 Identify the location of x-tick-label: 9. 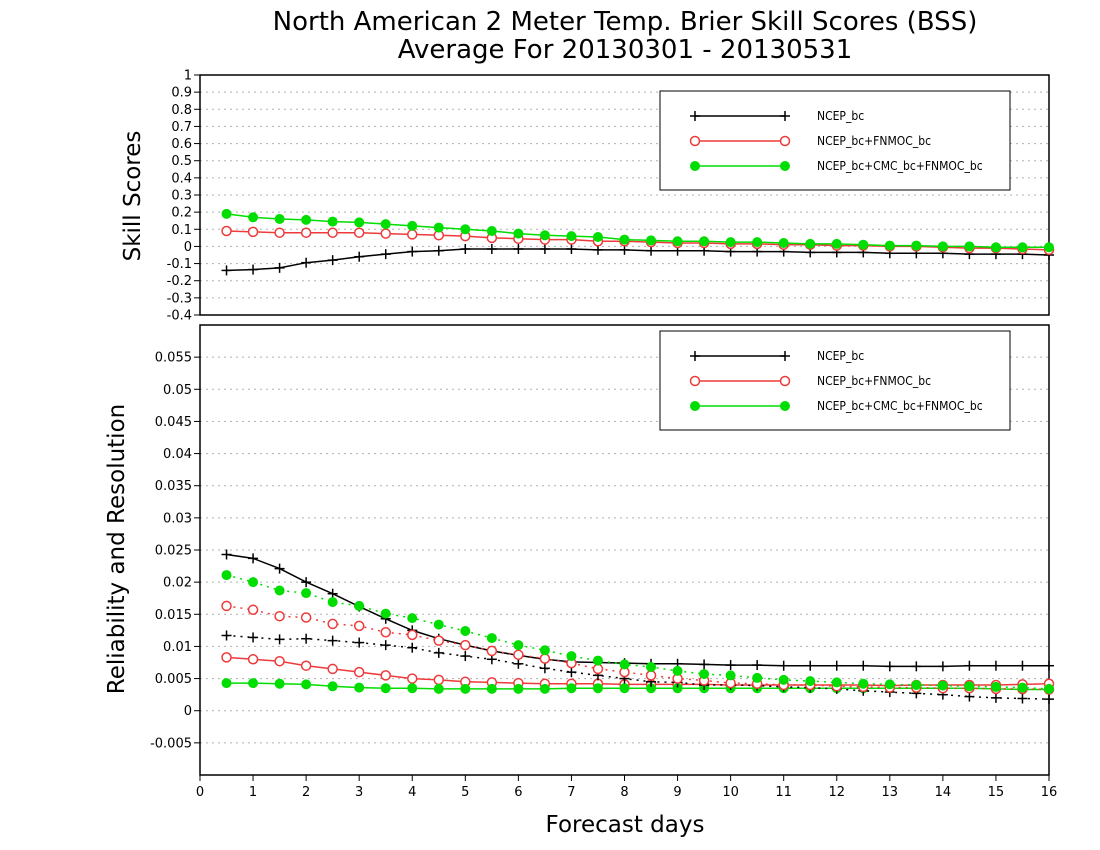
(677, 792).